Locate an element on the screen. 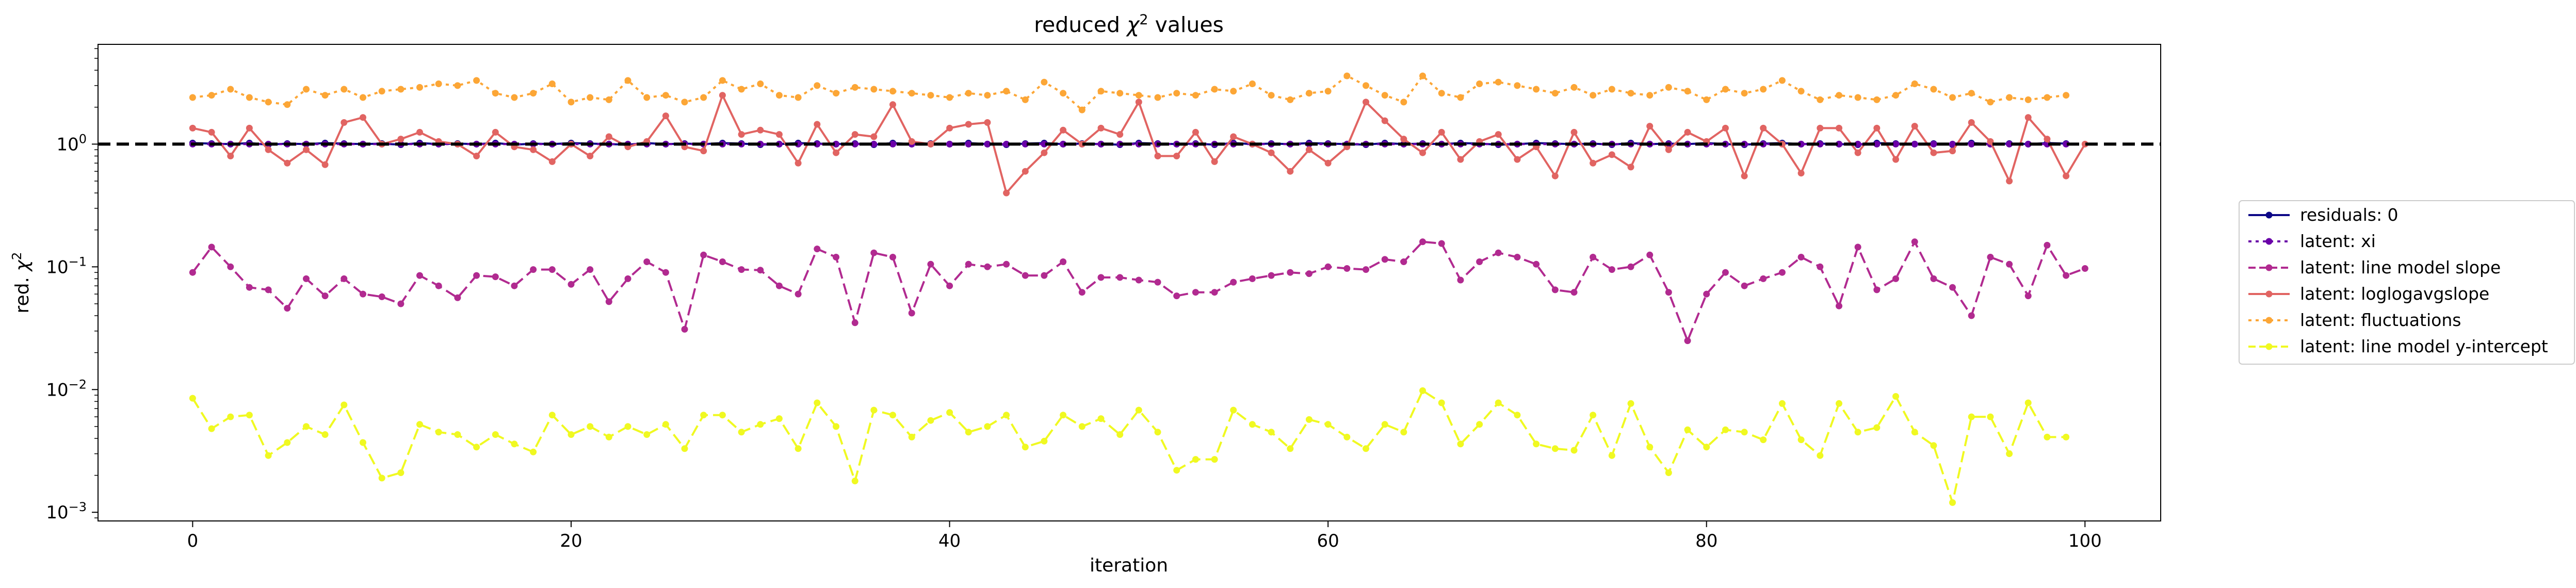  legend-label: residuals: 0 is located at coordinates (2349, 215).